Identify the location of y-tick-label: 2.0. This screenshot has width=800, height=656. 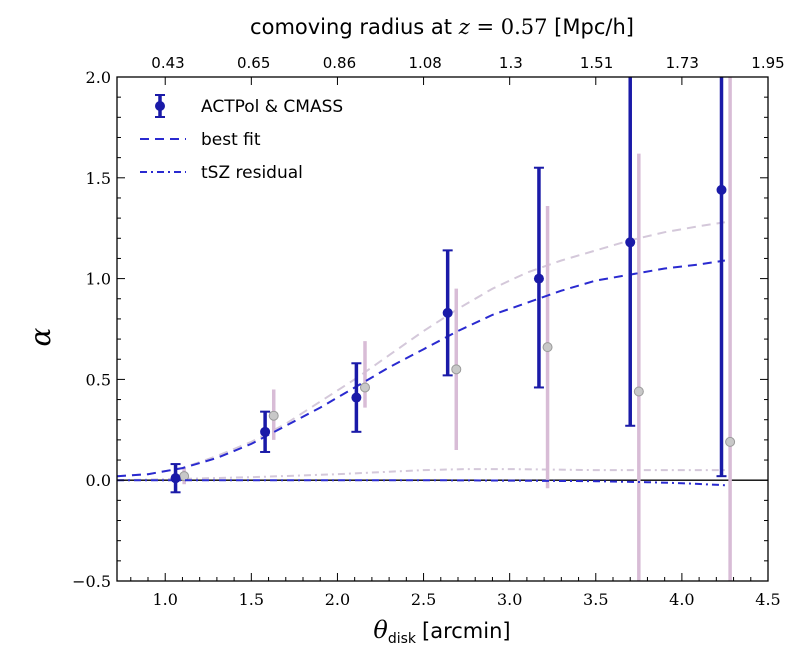
(98, 77).